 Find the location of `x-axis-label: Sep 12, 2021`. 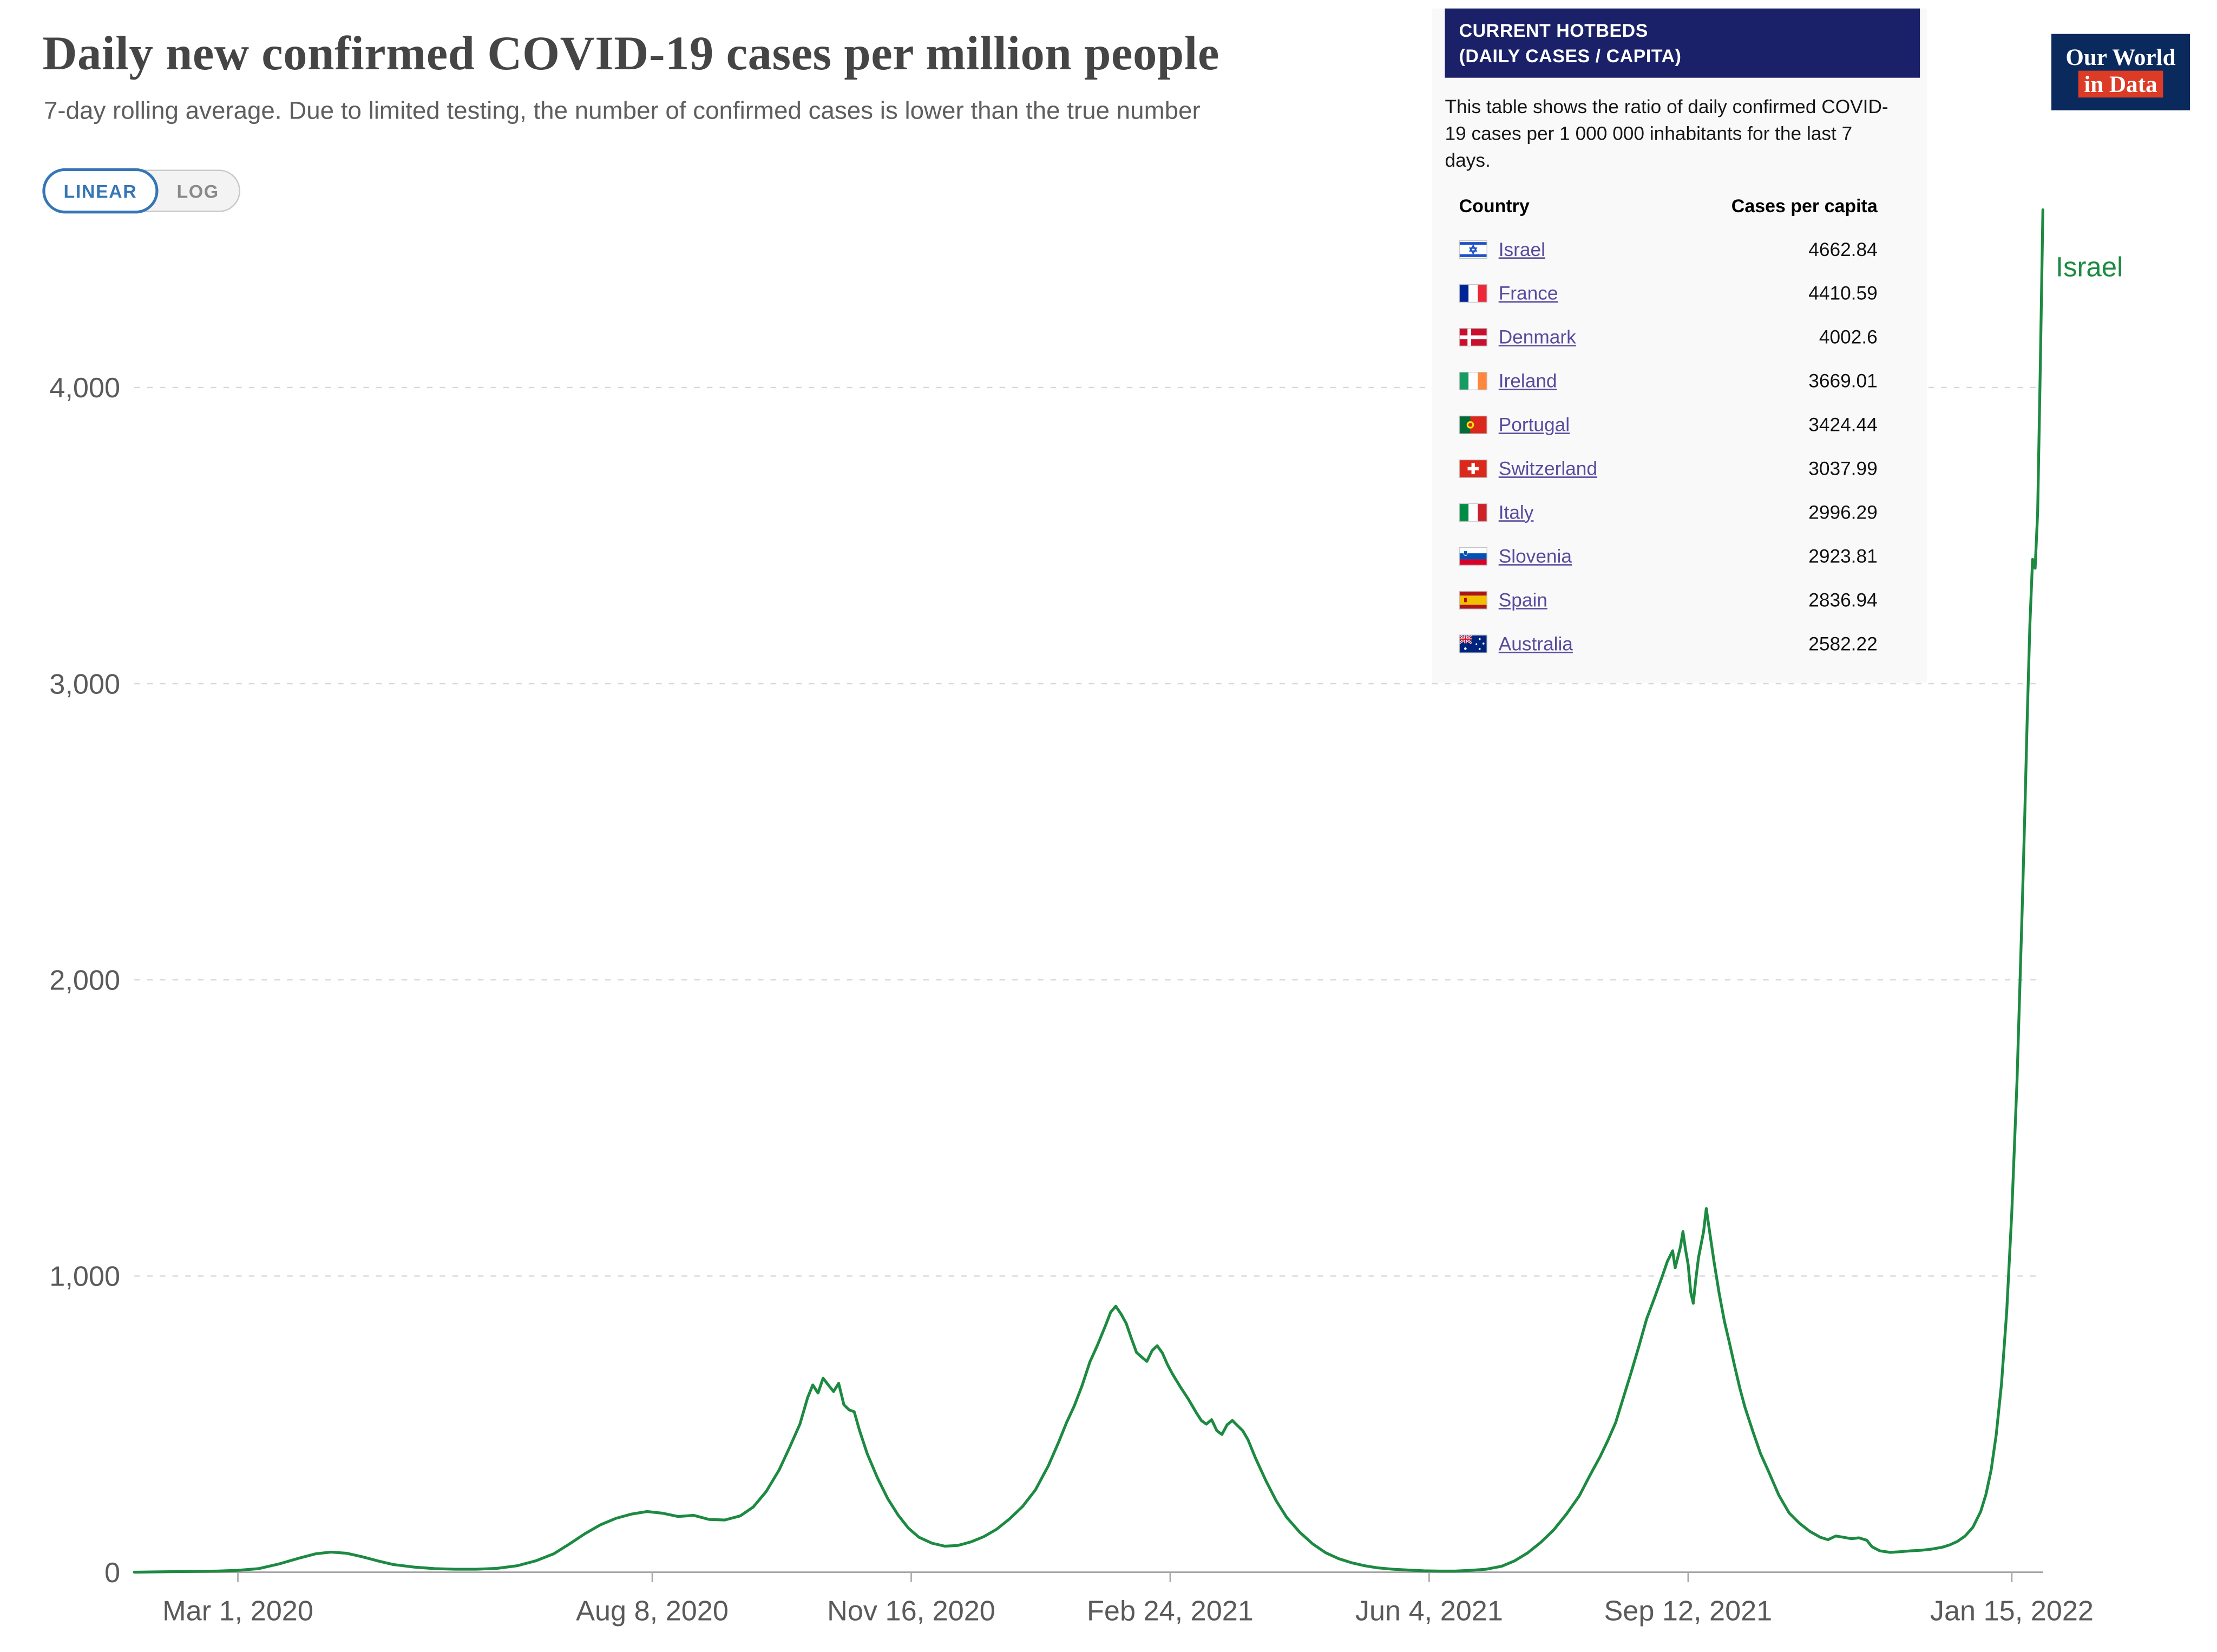

x-axis-label: Sep 12, 2021 is located at coordinates (1688, 1611).